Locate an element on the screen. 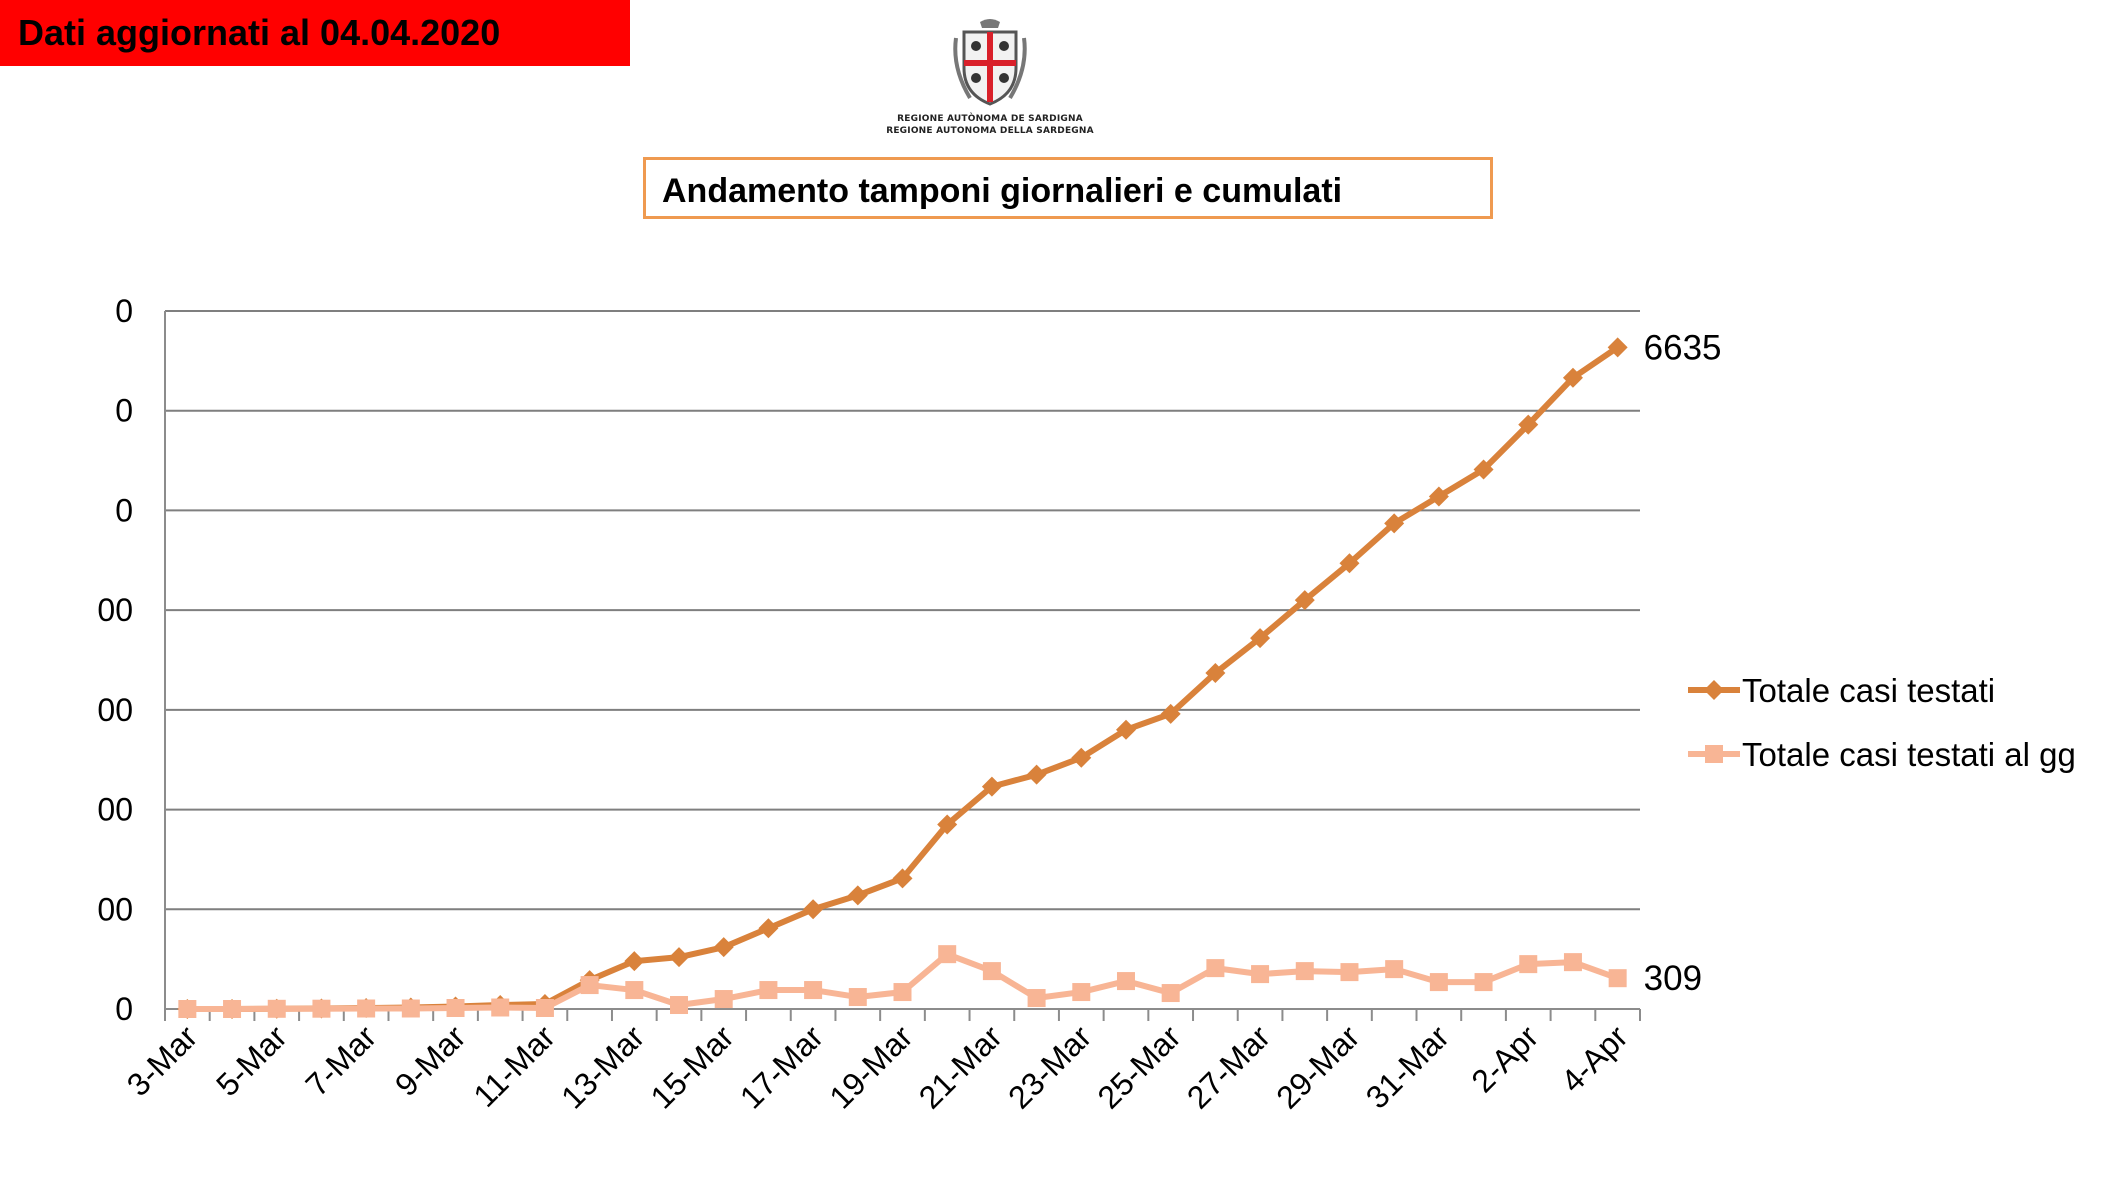 This screenshot has width=2122, height=1202. x-tick-label: 15-Mar is located at coordinates (692, 1066).